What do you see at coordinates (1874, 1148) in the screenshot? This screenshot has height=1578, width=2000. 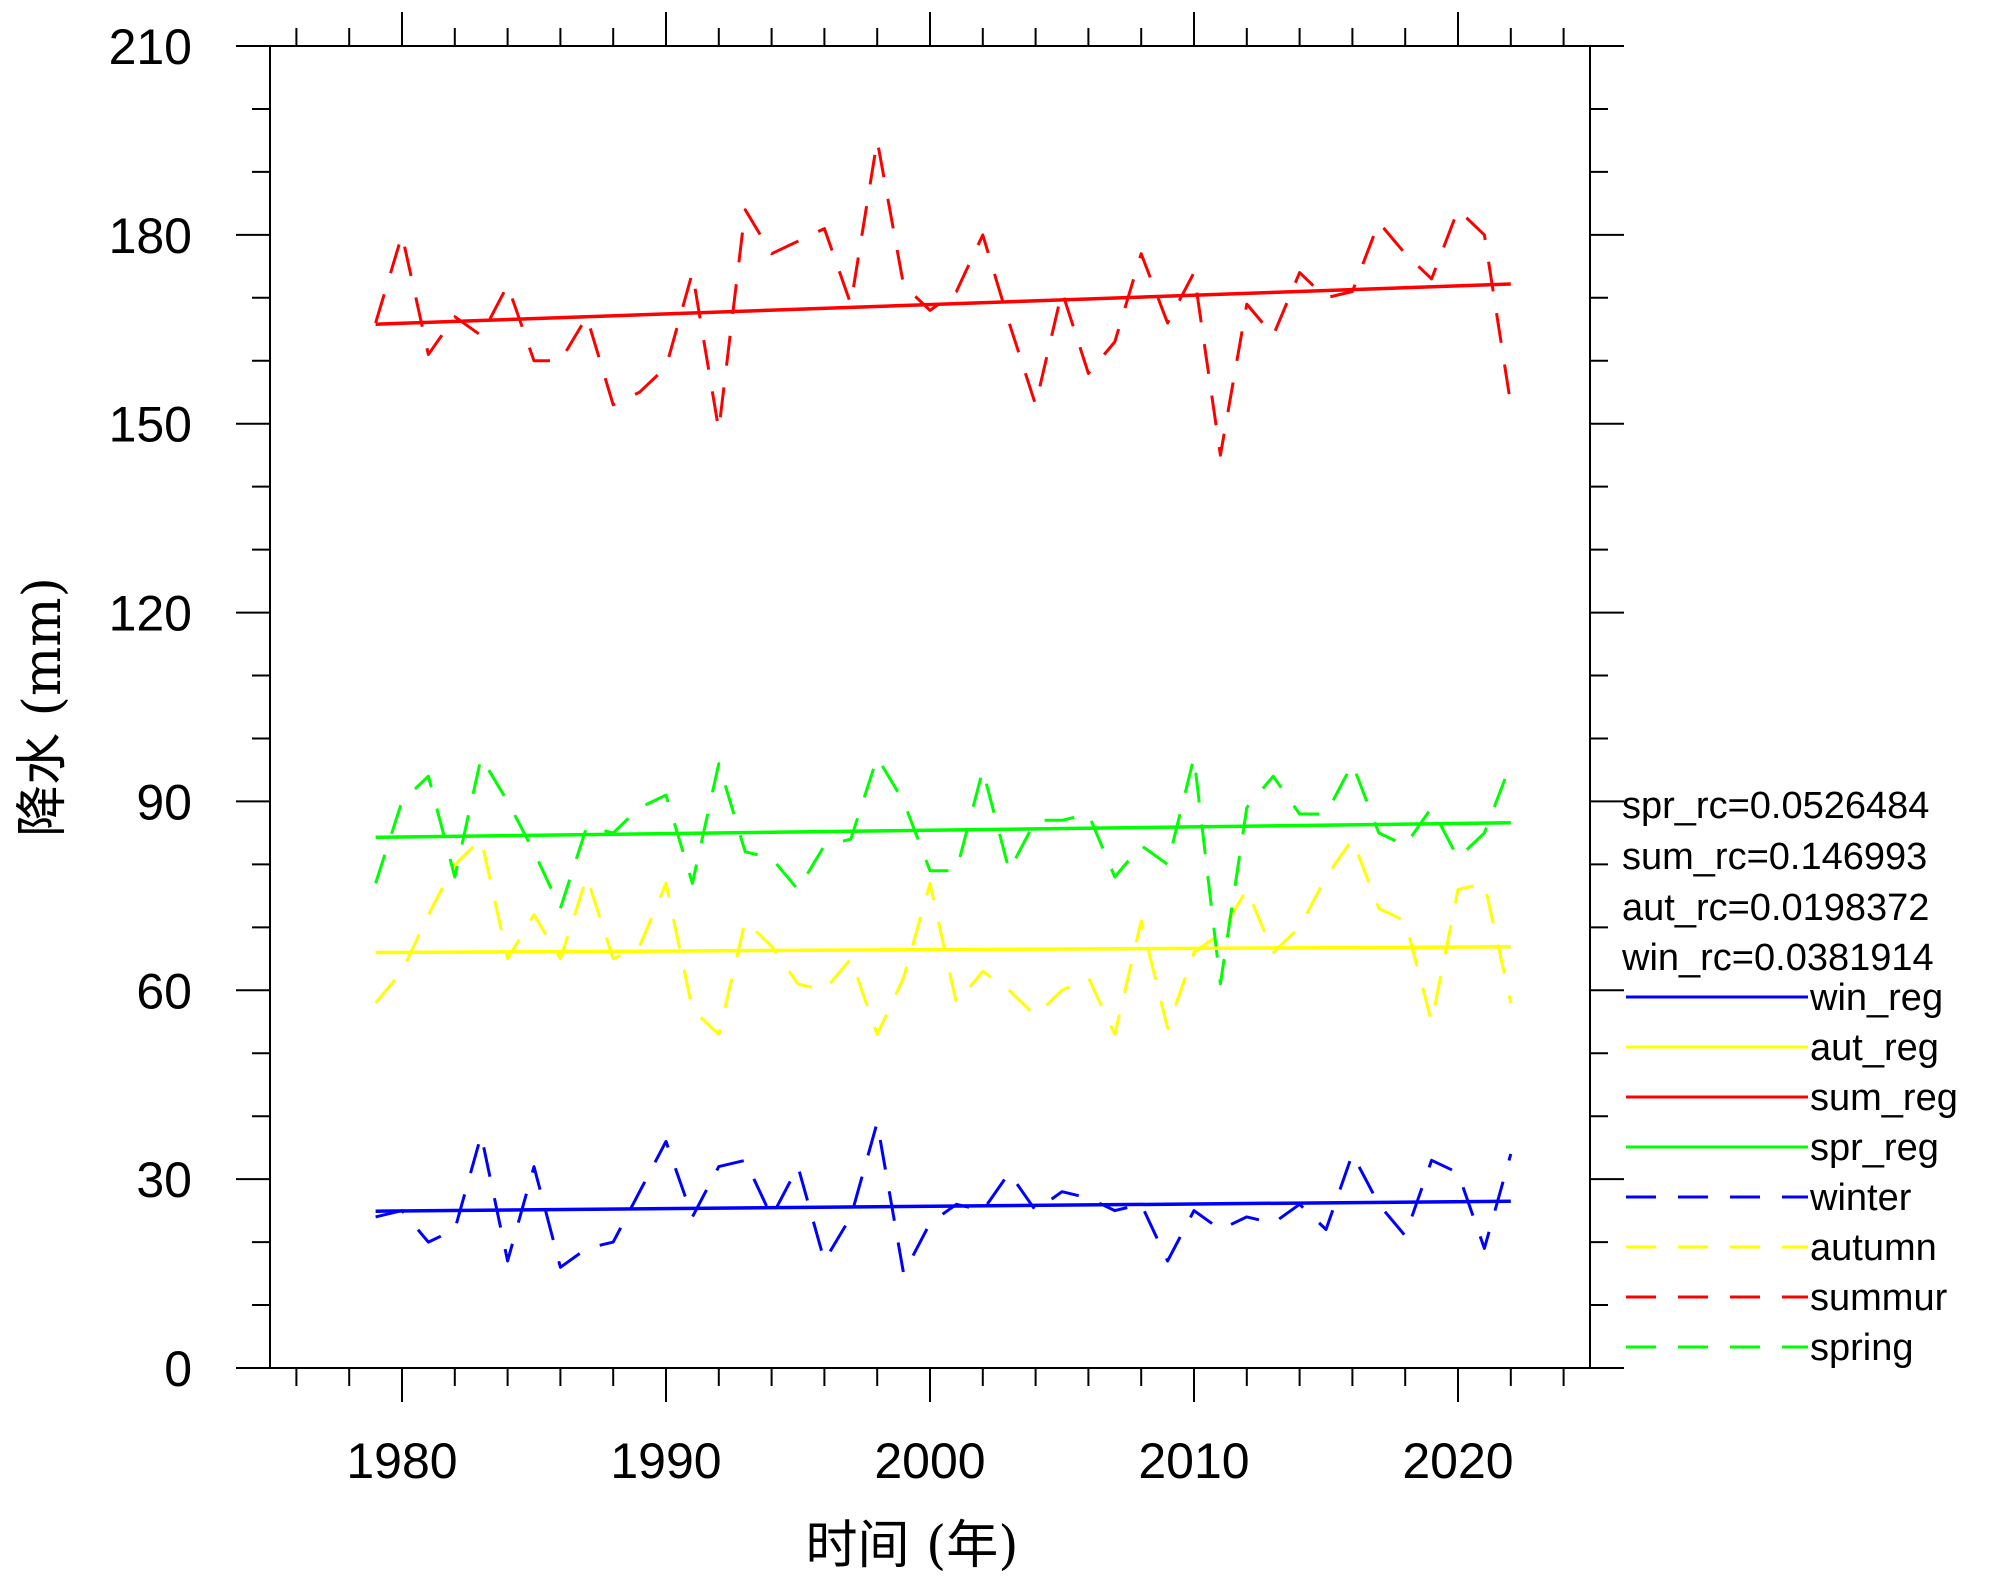 I see `legend-label-spr_reg: spr_reg` at bounding box center [1874, 1148].